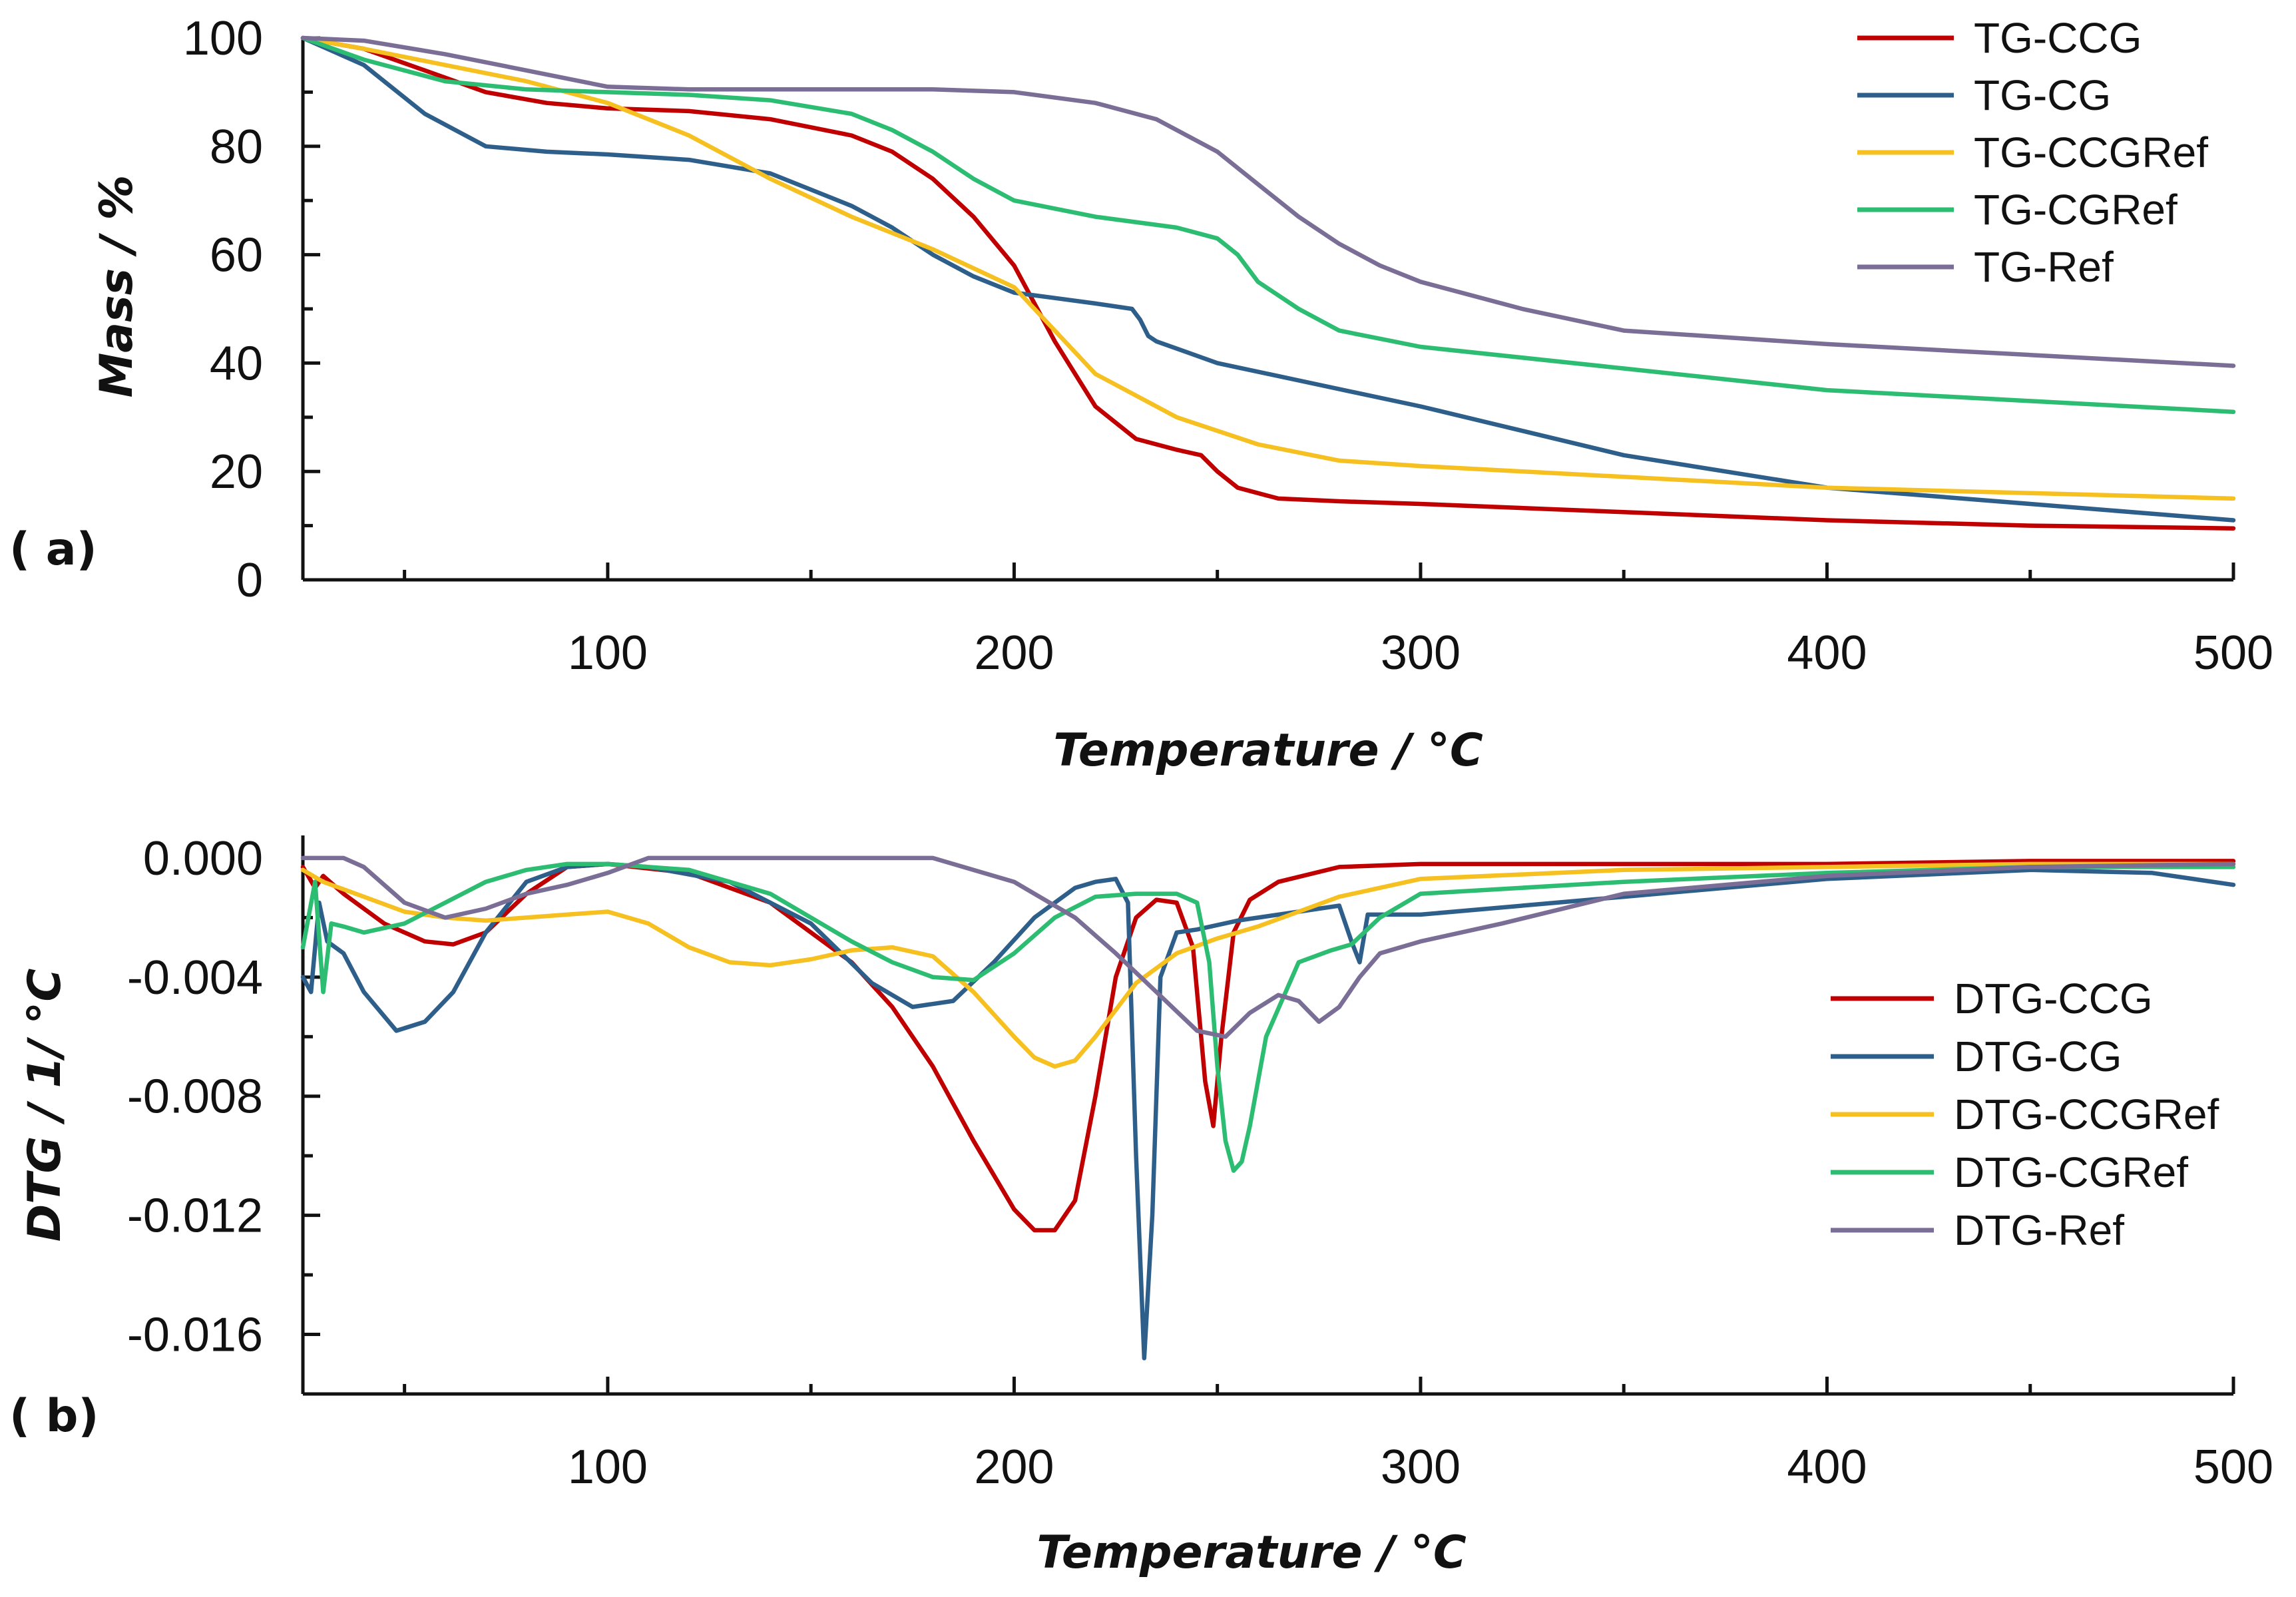 This screenshot has width=2296, height=1597. Describe the element at coordinates (236, 363) in the screenshot. I see `y-tick-label: 40` at that location.